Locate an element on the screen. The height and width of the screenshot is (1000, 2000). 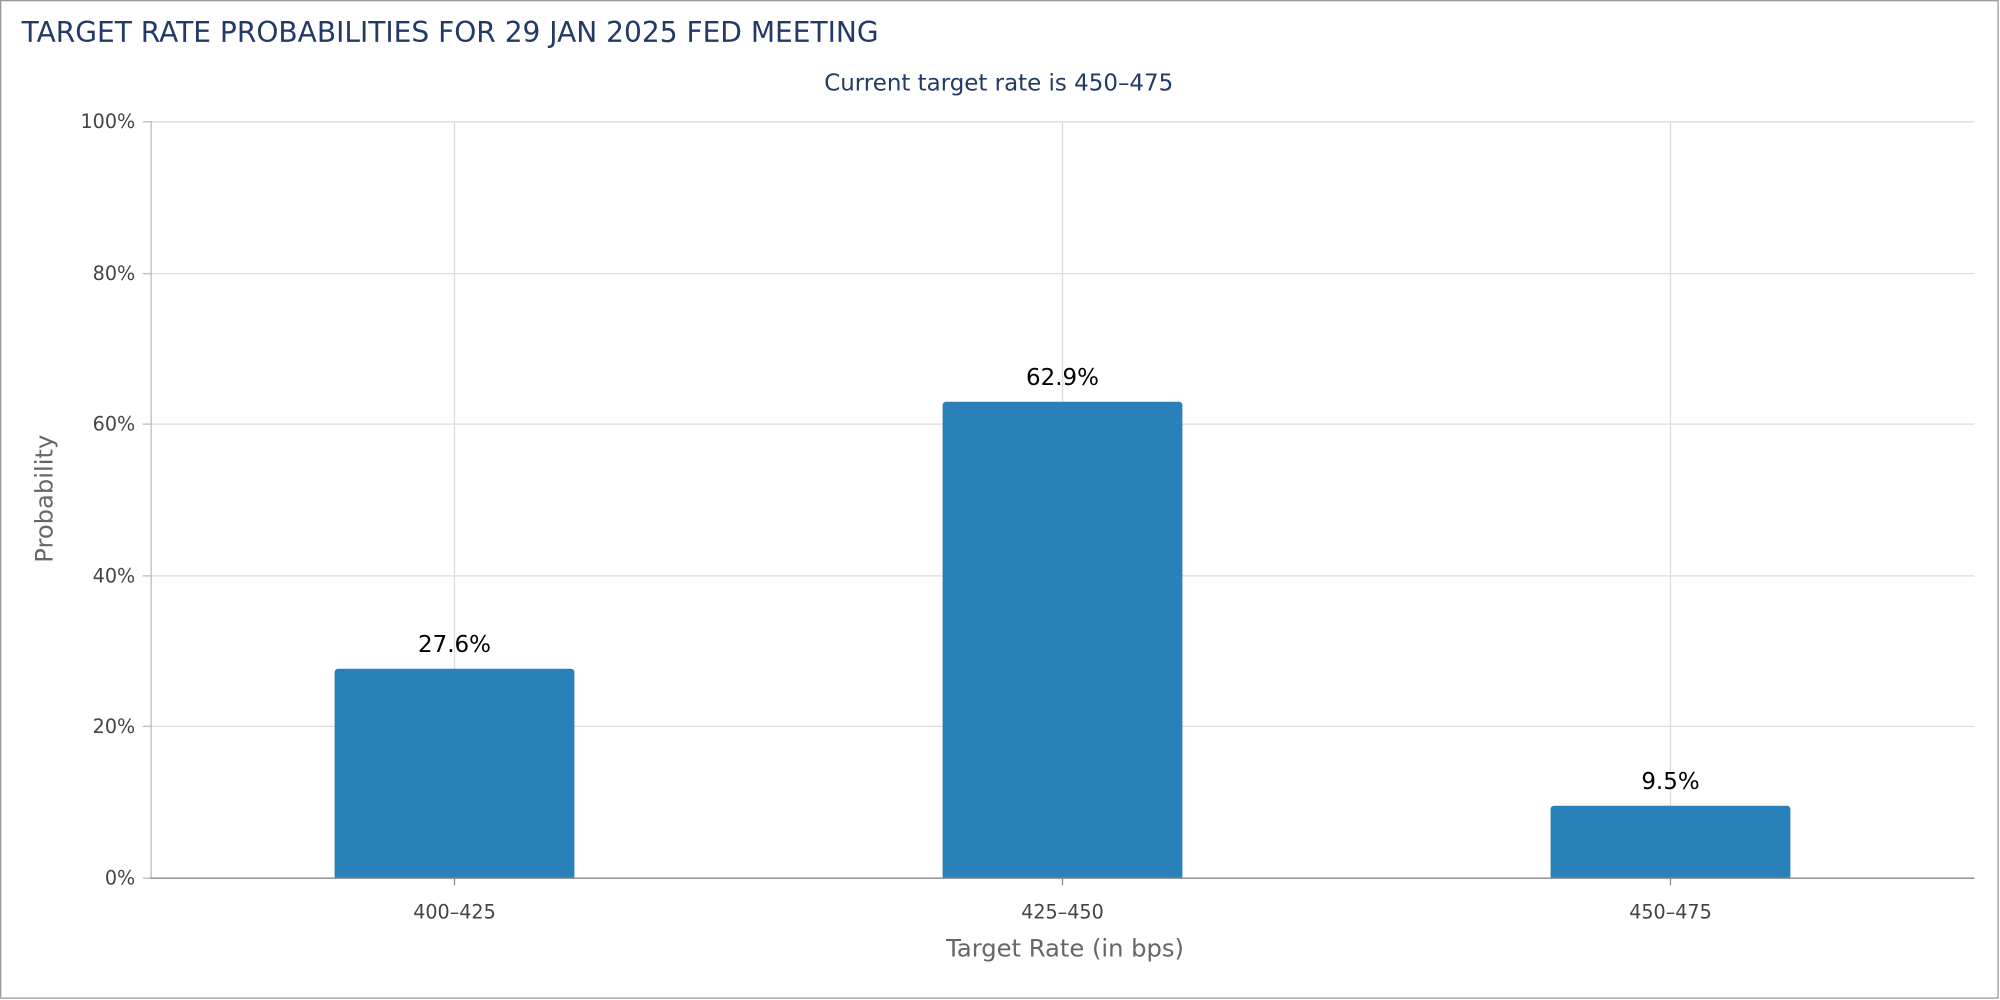
x-axis-ticks: 400–425 425–450 450–475 is located at coordinates (1062, 911).